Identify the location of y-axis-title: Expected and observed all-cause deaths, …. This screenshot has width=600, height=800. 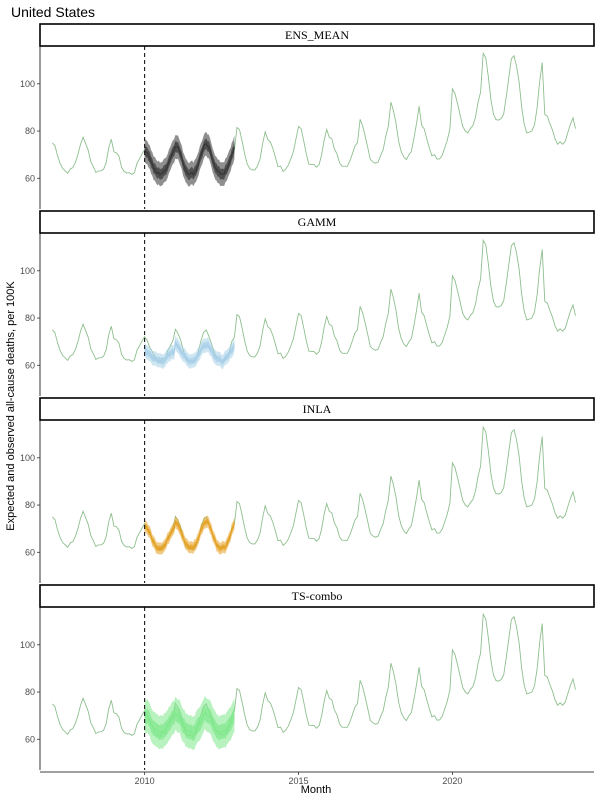
(11, 406).